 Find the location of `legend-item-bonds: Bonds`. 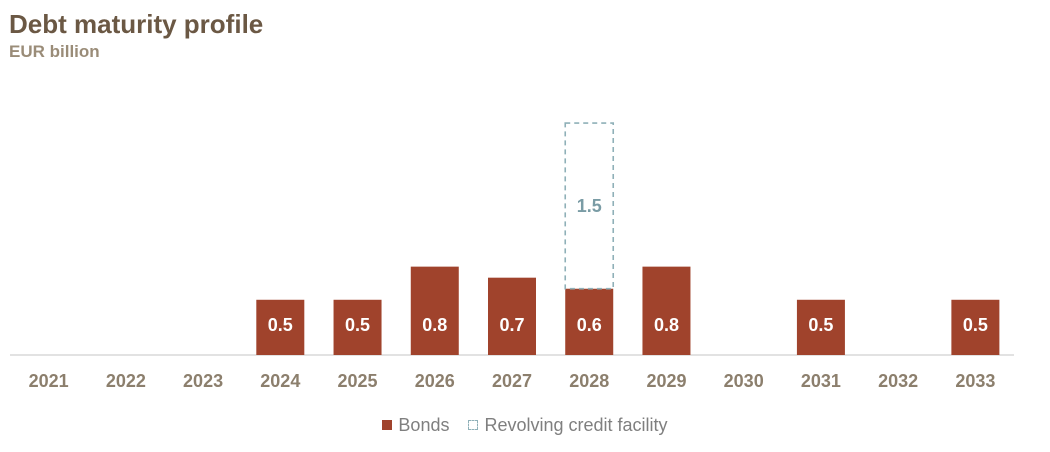

legend-item-bonds: Bonds is located at coordinates (415, 425).